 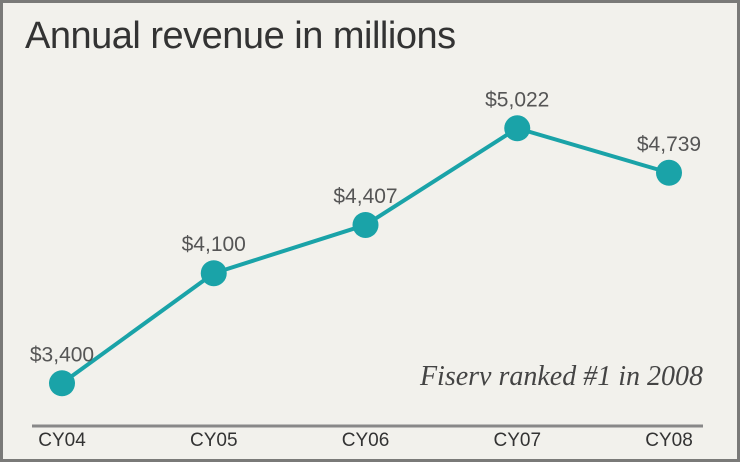 I want to click on data-label-cy04: $3,400, so click(x=62, y=354).